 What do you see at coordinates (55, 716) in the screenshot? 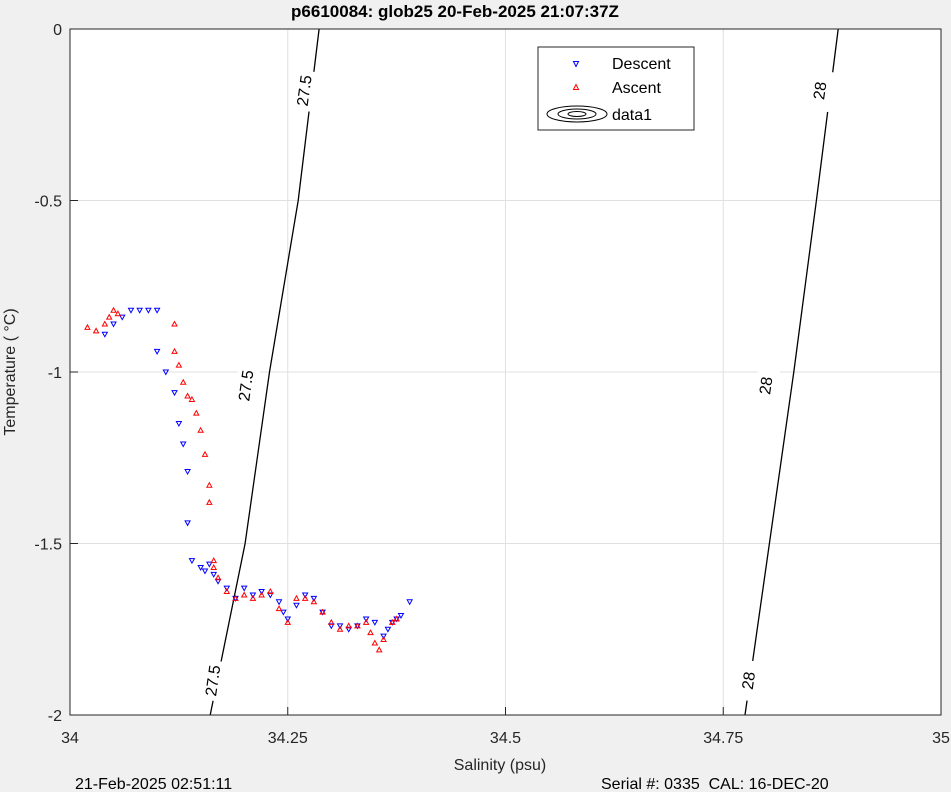
I see `y-tick-label: -2` at bounding box center [55, 716].